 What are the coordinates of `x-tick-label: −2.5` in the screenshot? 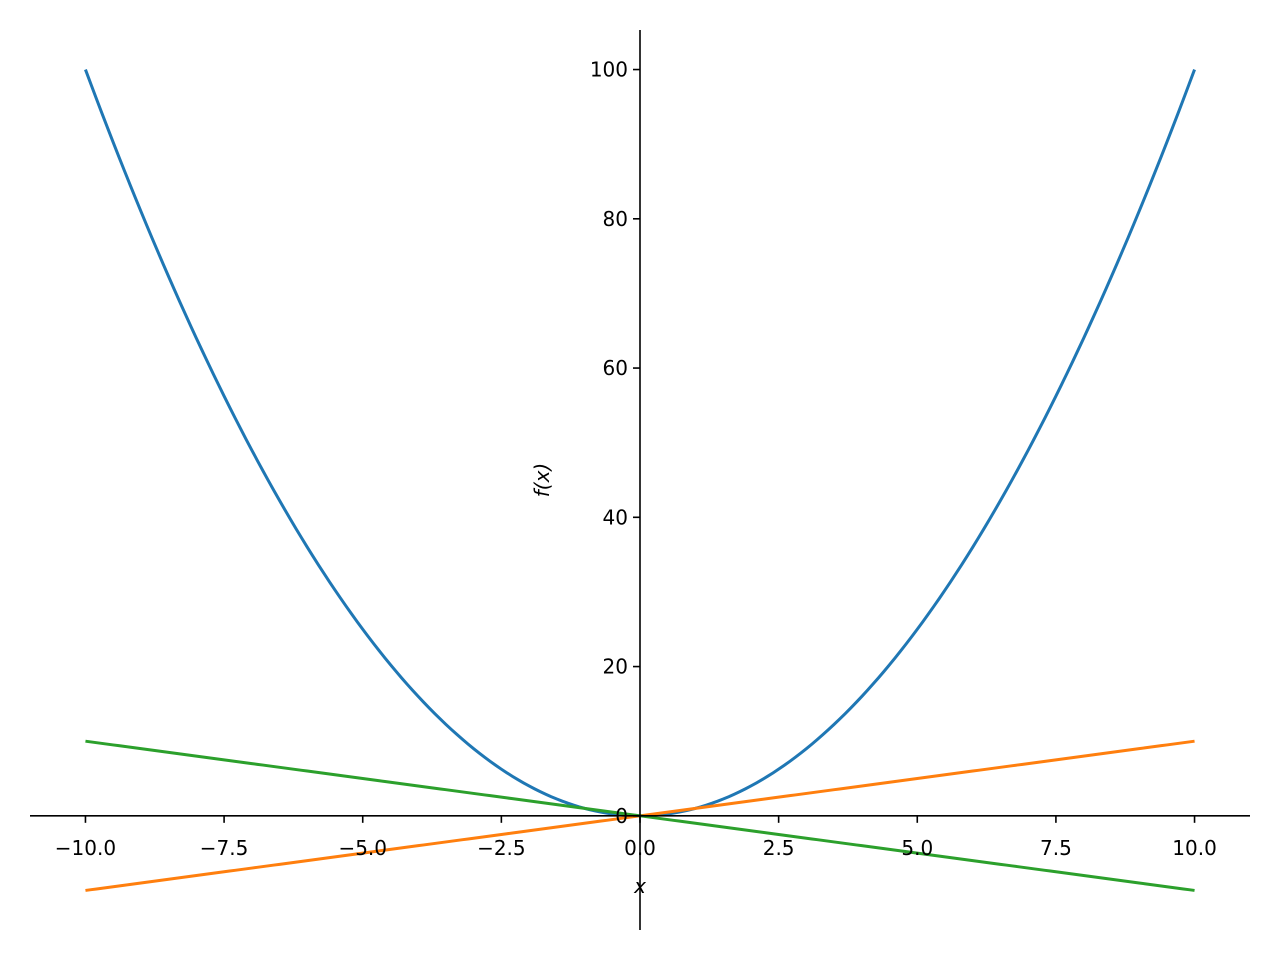 It's located at (501, 848).